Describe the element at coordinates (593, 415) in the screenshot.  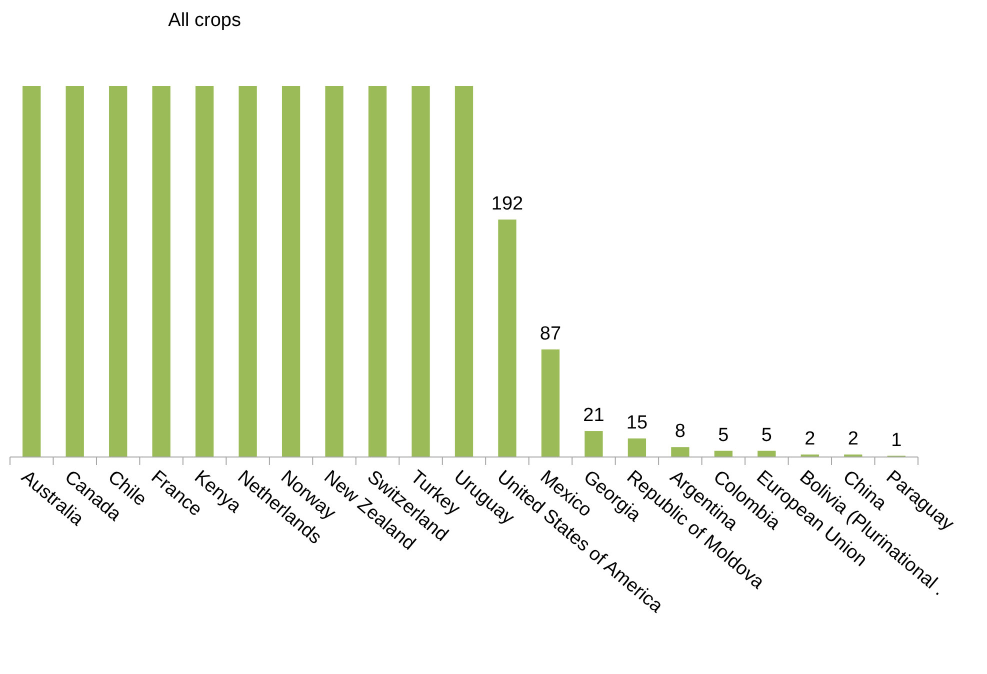
I see `data-label: 21` at that location.